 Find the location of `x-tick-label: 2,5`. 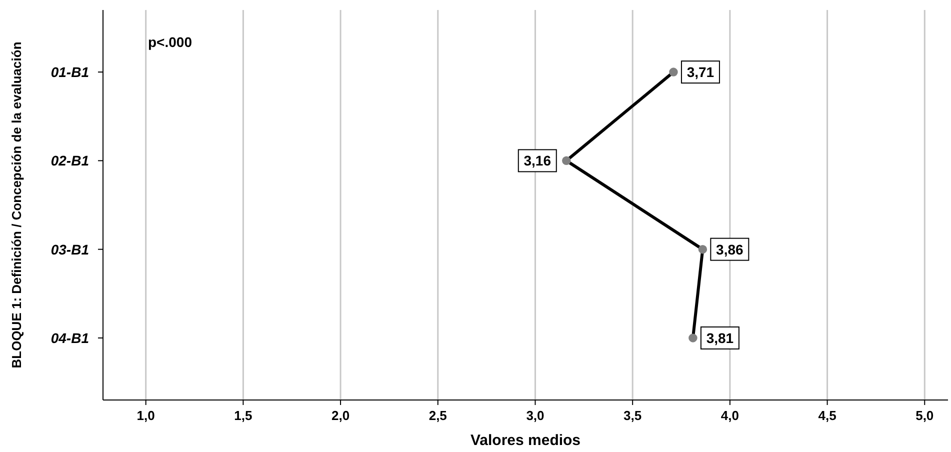

x-tick-label: 2,5 is located at coordinates (437, 415).